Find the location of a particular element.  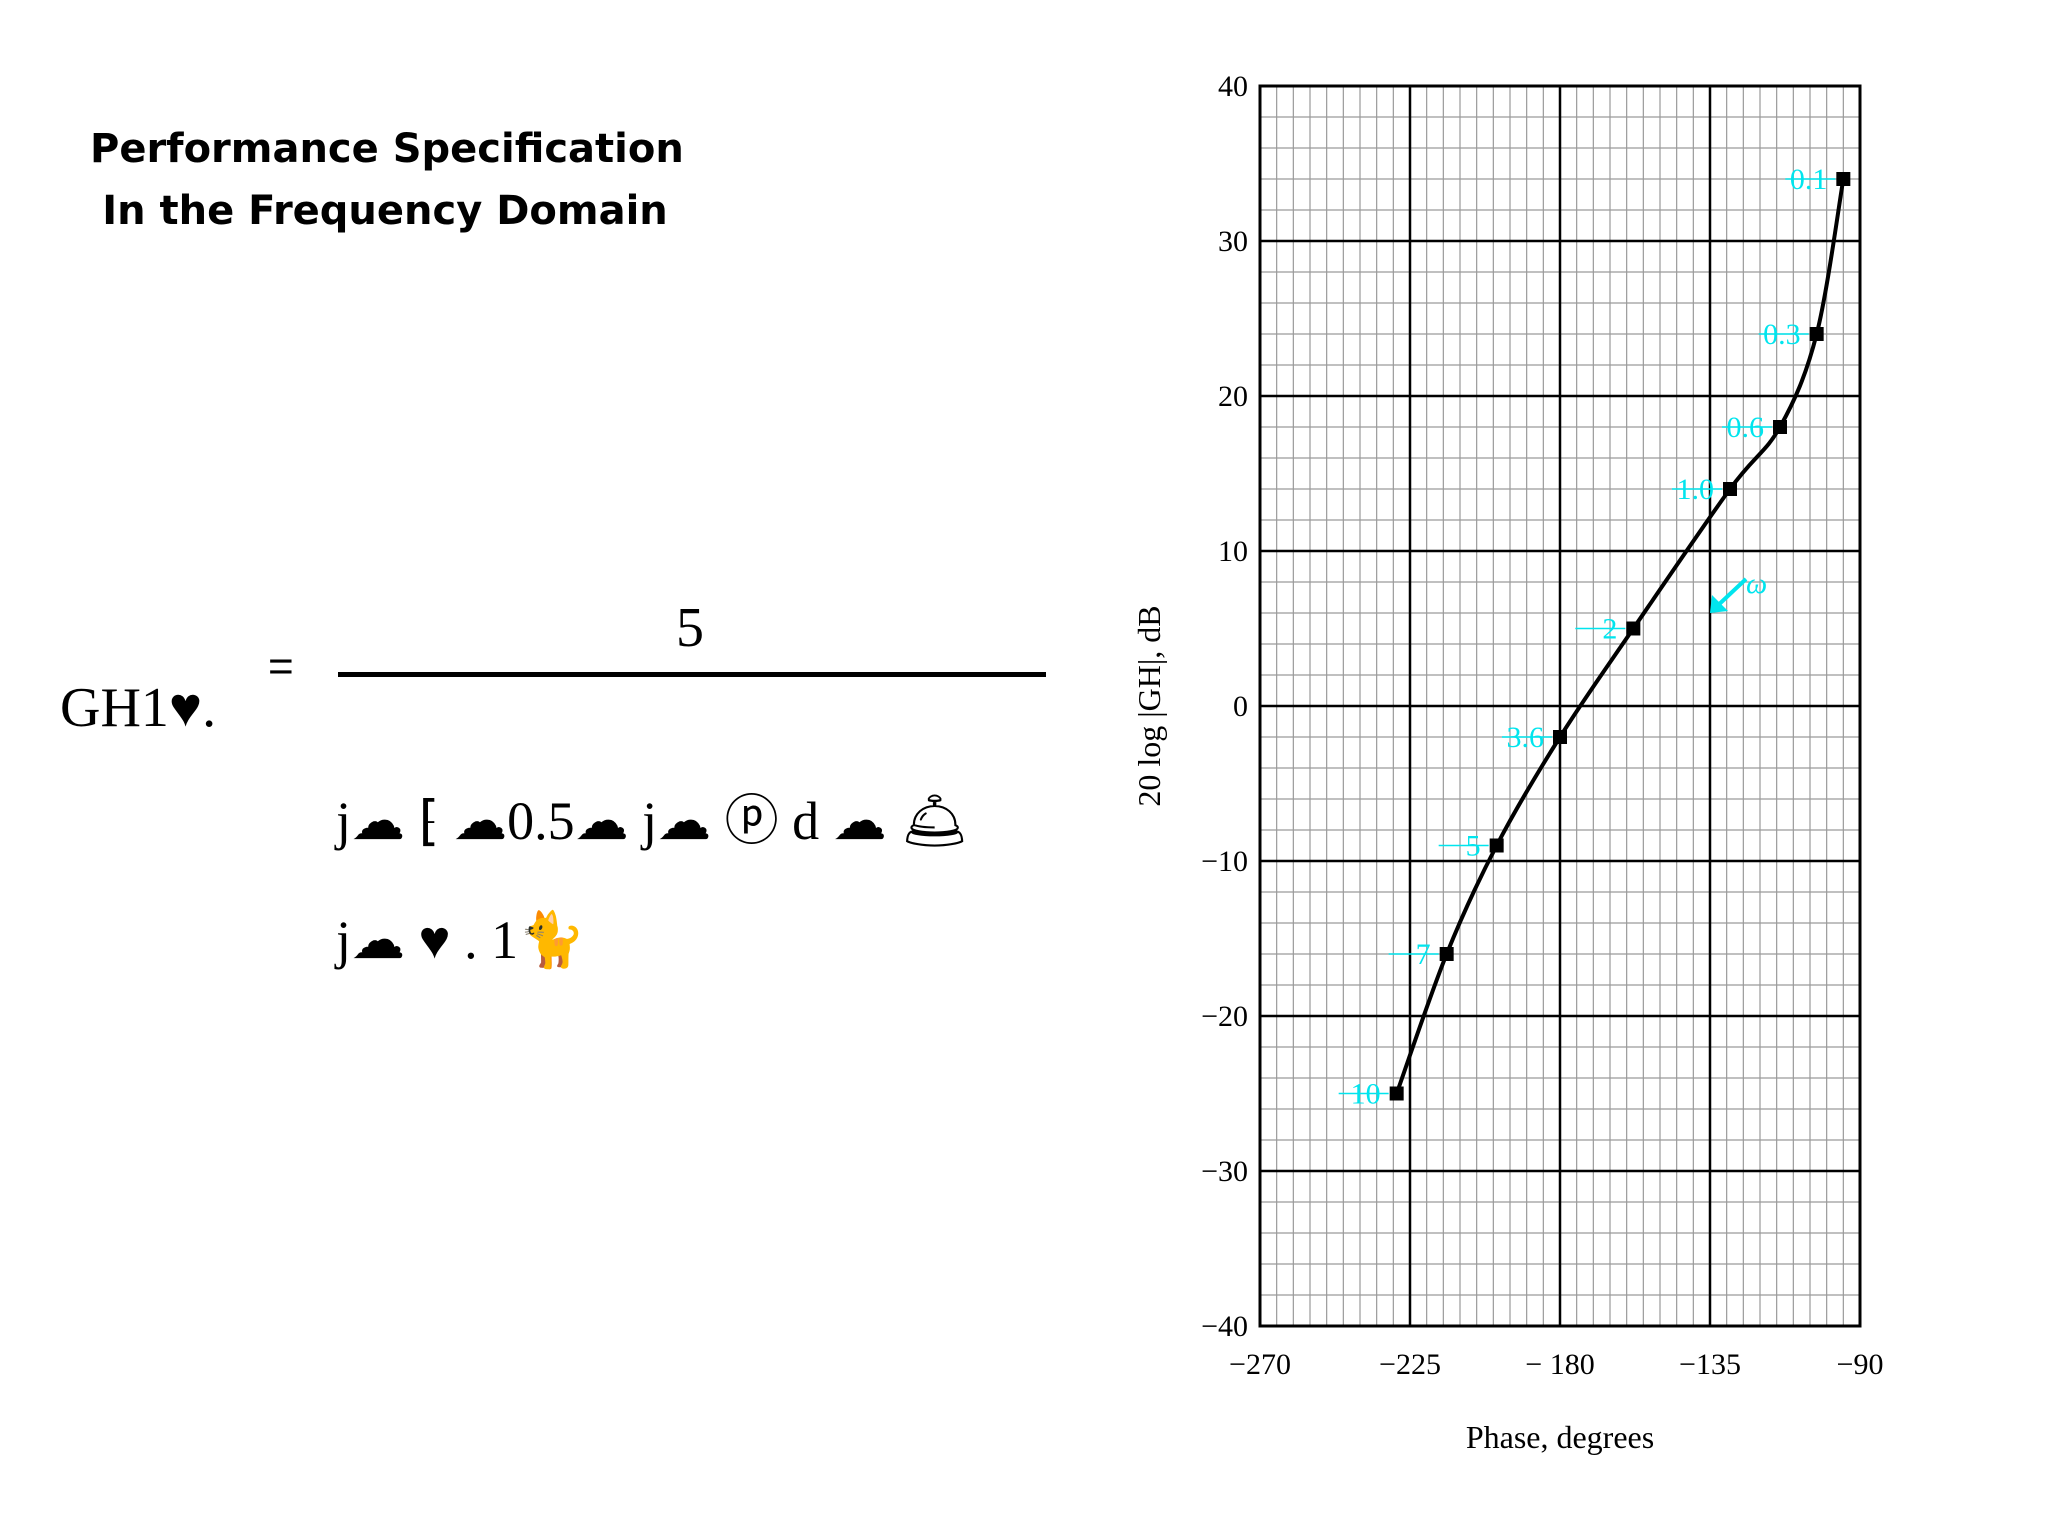

y-tick-label: −20 is located at coordinates (1224, 1016).